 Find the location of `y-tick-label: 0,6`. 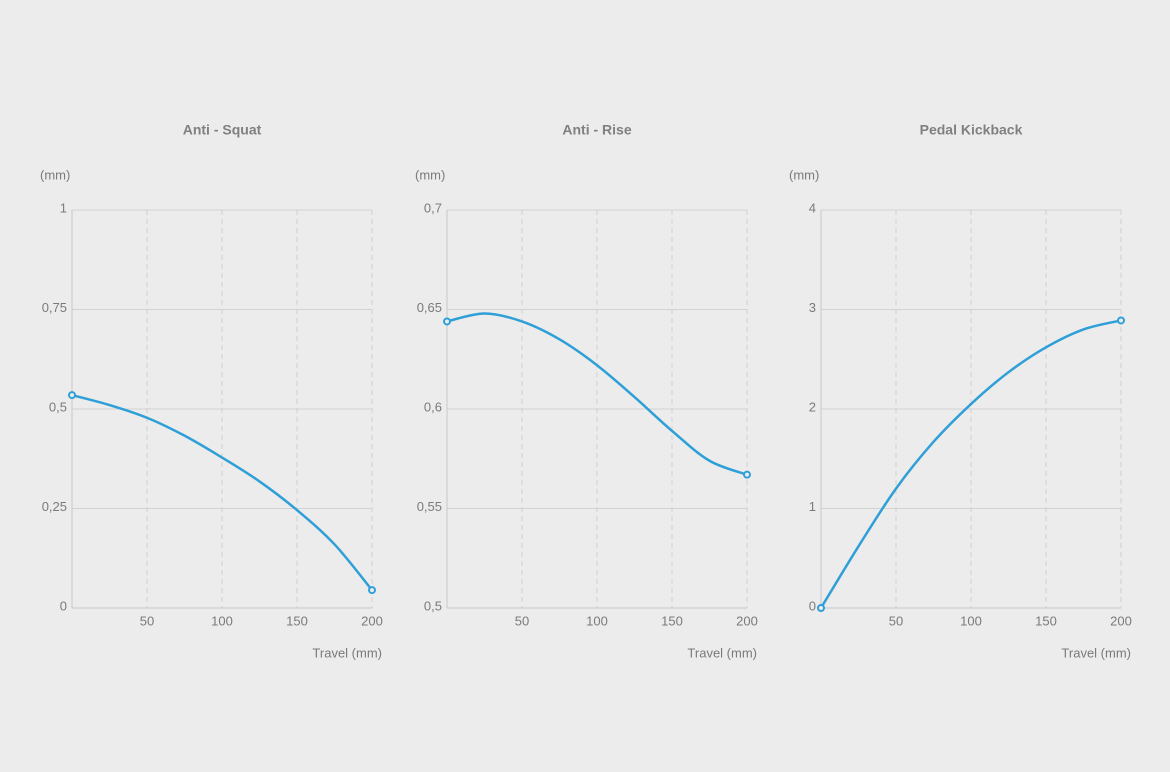

y-tick-label: 0,6 is located at coordinates (433, 406).